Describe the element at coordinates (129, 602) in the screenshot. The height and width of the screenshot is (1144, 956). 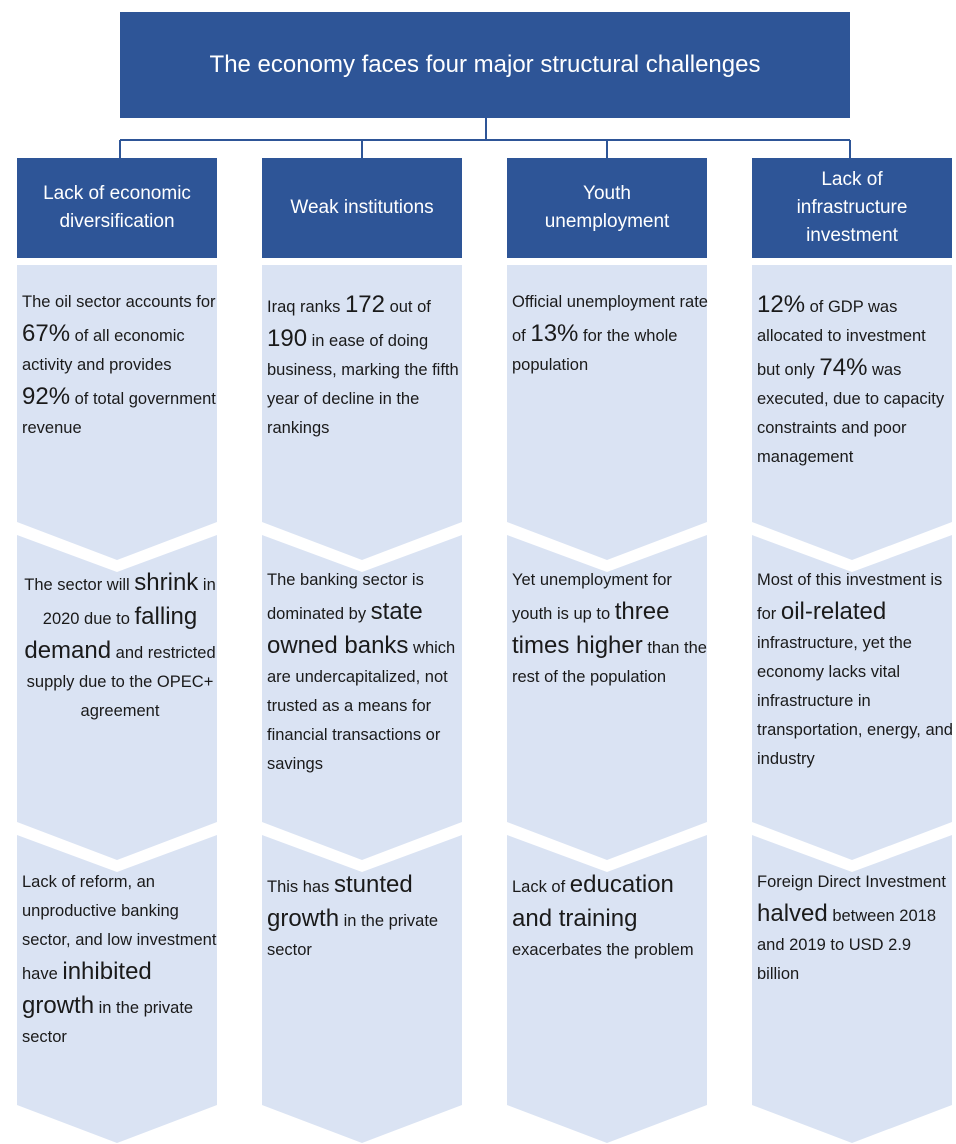
I see `text-run: in 2020 due to` at that location.